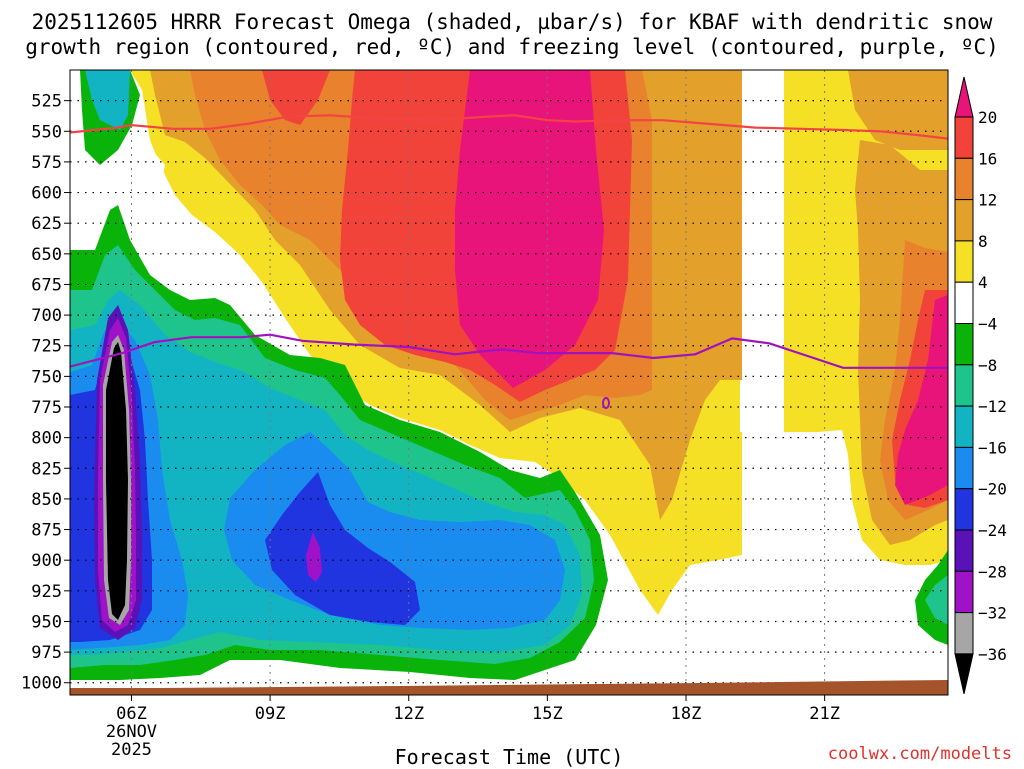  Describe the element at coordinates (987, 117) in the screenshot. I see `colorbar-label: 20` at that location.